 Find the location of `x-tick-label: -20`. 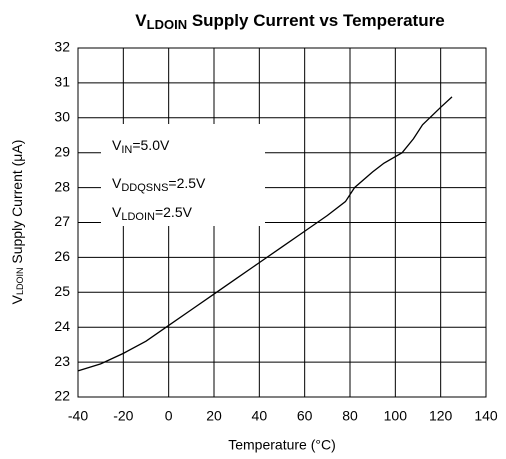

x-tick-label: -20 is located at coordinates (123, 416).